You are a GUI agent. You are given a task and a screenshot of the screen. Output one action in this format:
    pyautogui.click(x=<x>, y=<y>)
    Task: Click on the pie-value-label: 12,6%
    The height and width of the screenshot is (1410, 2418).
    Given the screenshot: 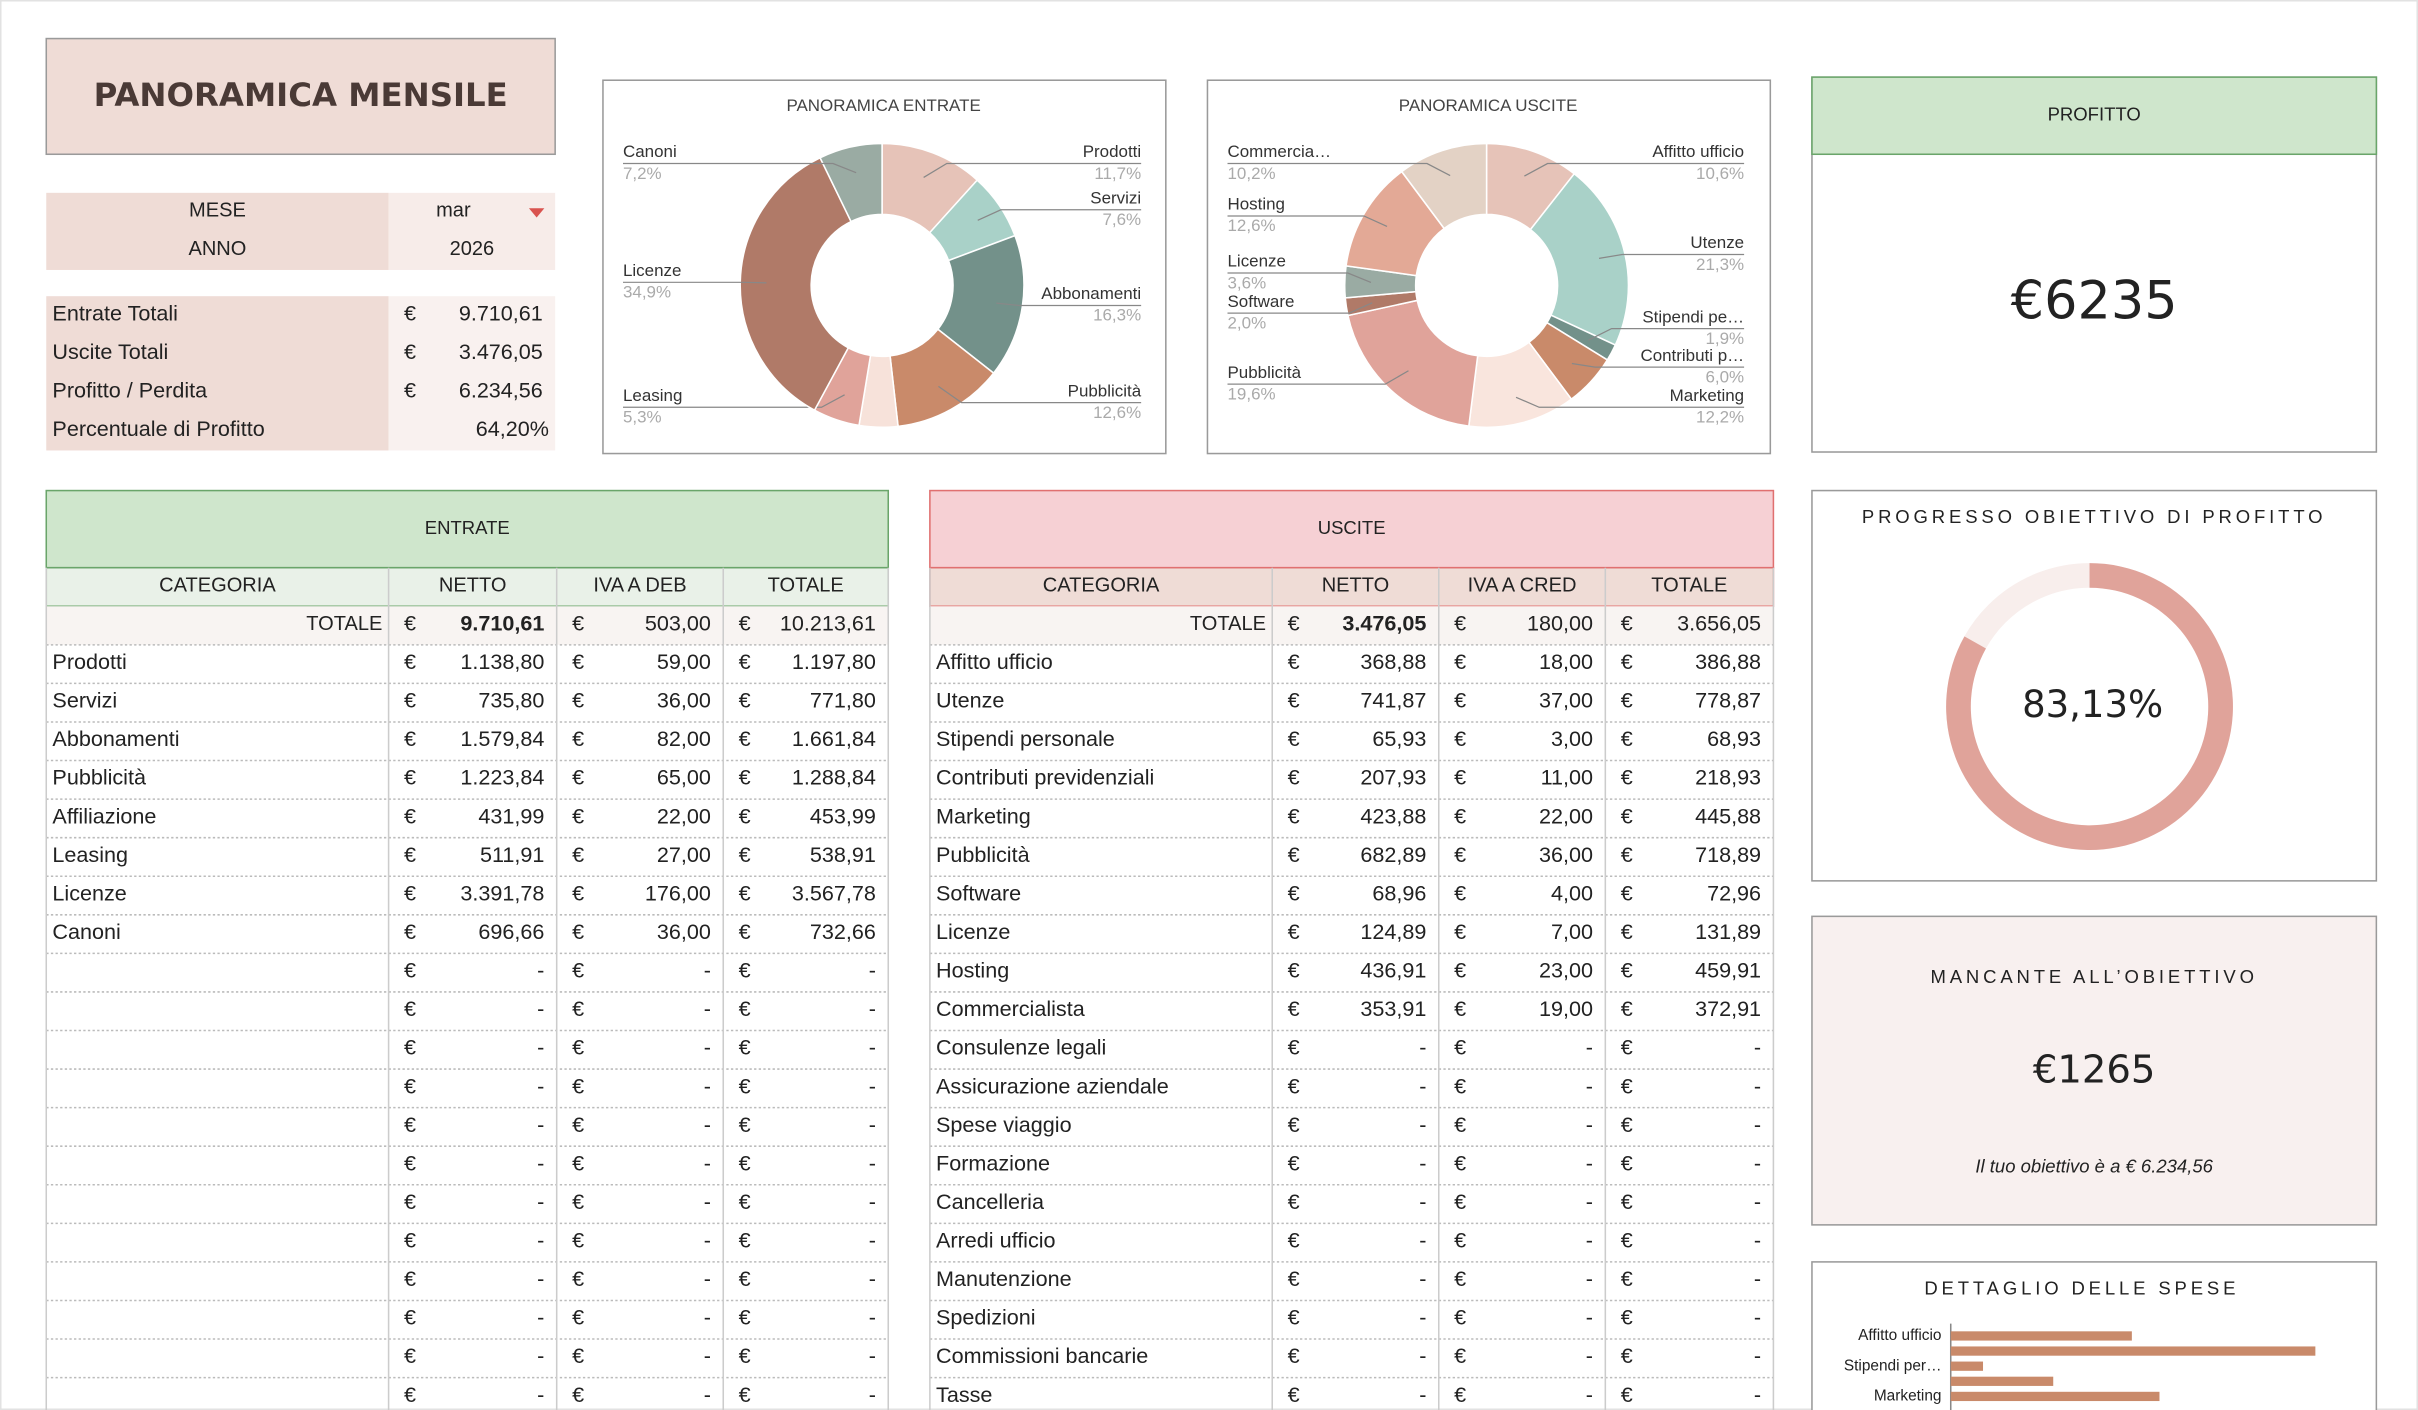 What is the action you would take?
    pyautogui.click(x=1252, y=225)
    